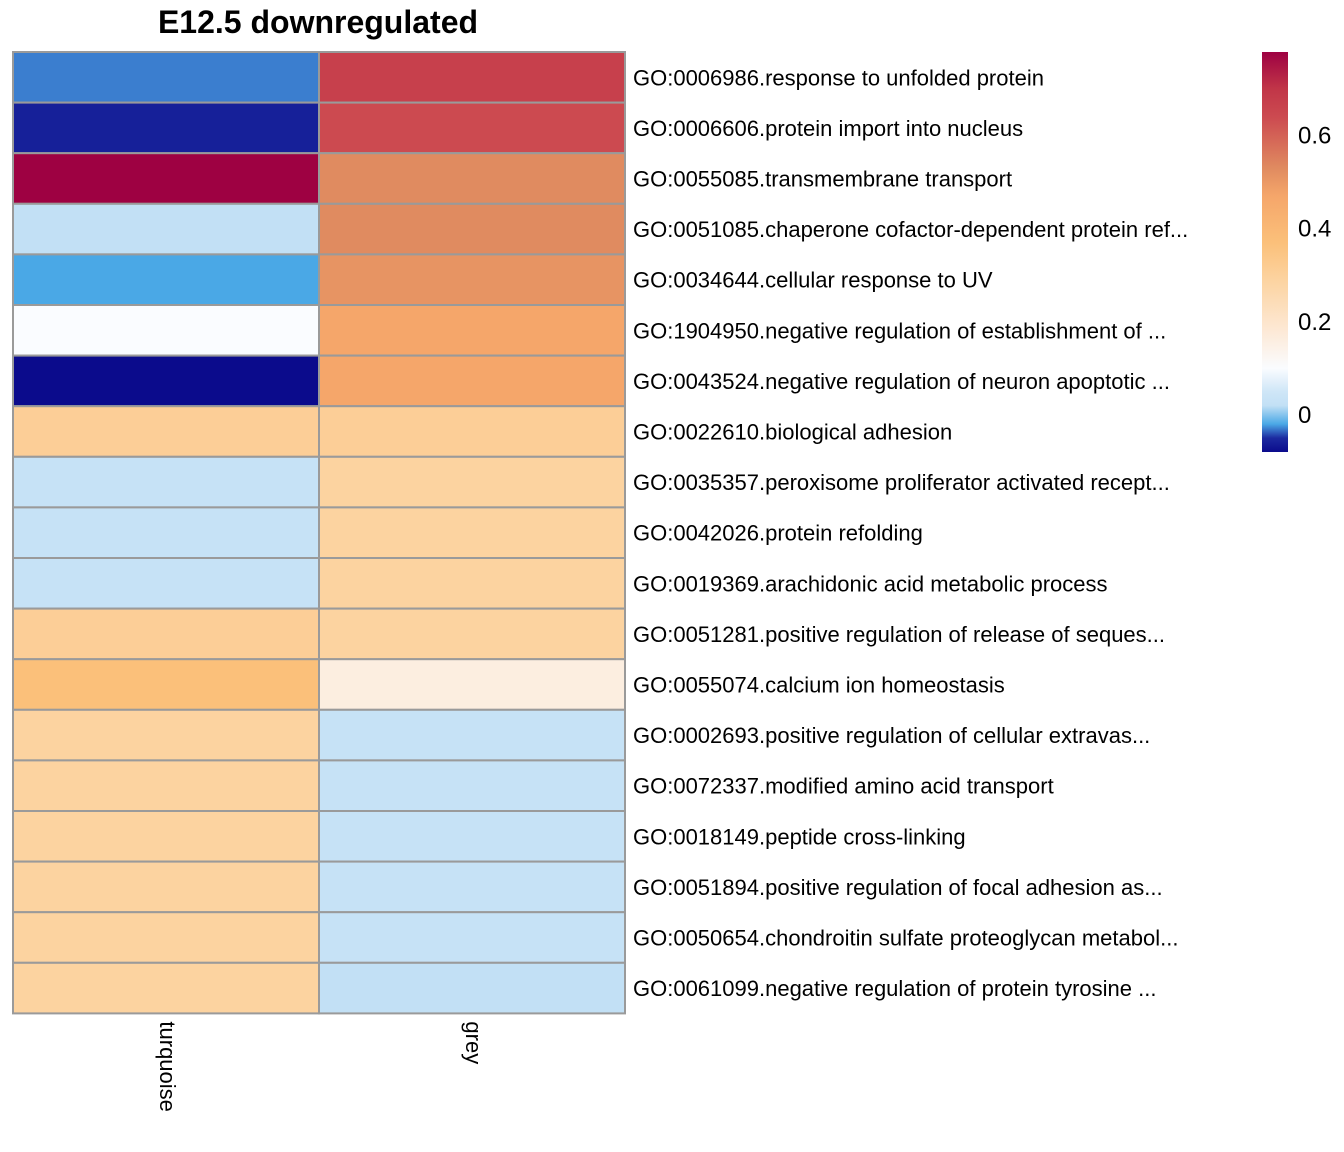 The image size is (1344, 1152). What do you see at coordinates (813, 280) in the screenshot?
I see `row-label: GO:0034644.cellular response to UV` at bounding box center [813, 280].